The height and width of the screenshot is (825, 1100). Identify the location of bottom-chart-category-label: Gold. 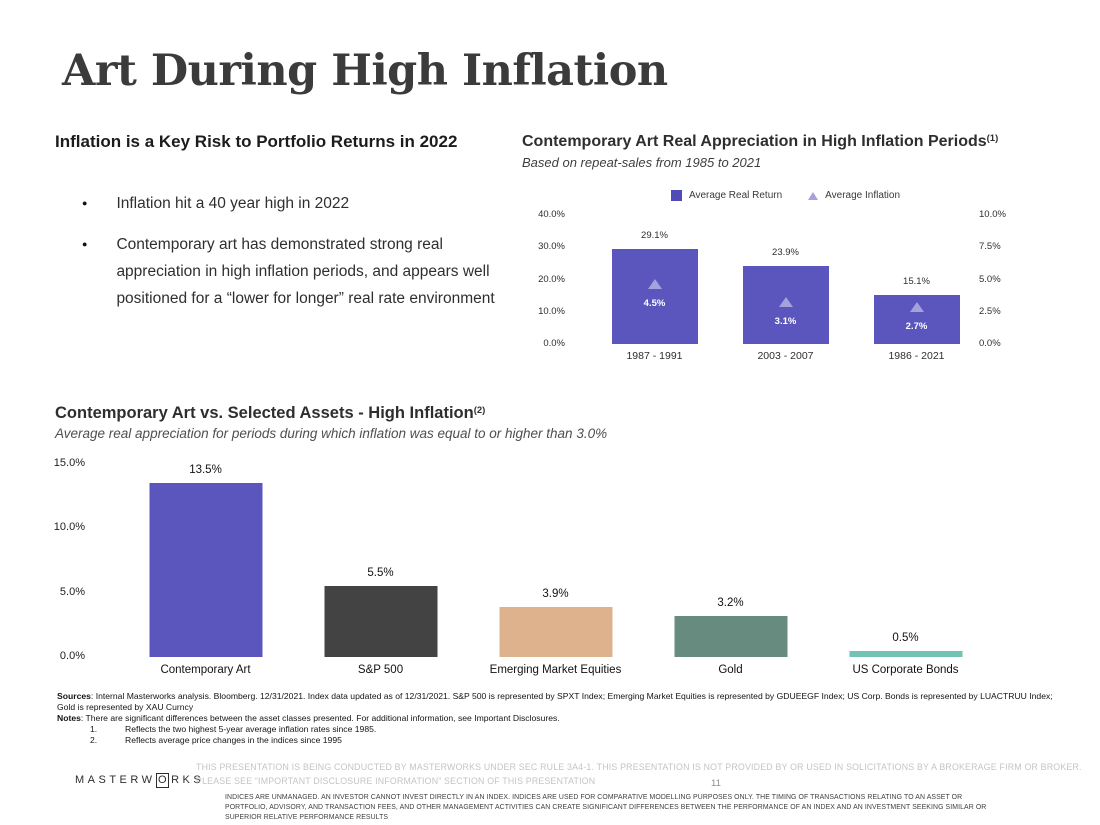
(730, 670).